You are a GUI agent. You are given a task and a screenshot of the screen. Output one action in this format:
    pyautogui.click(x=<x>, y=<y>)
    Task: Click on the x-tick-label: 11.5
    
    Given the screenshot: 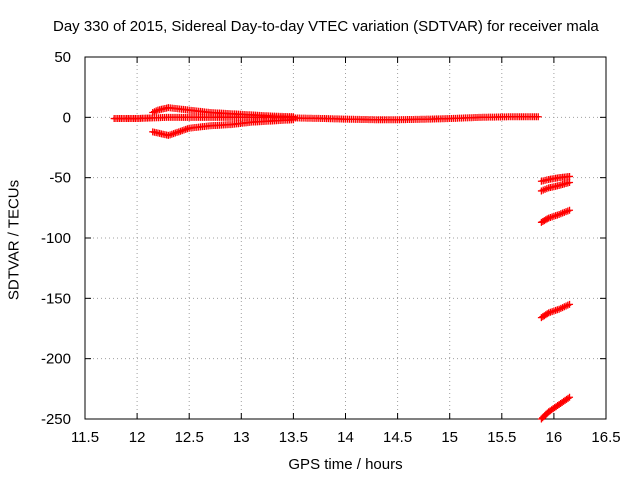 What is the action you would take?
    pyautogui.click(x=85, y=437)
    